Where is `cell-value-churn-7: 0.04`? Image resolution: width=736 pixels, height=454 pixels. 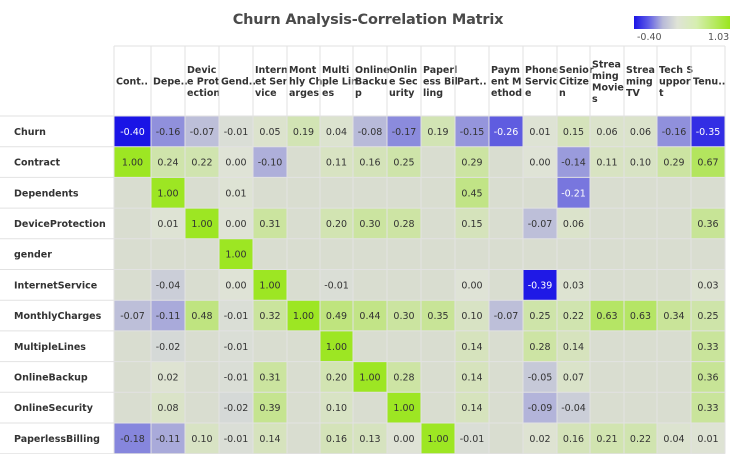 cell-value-churn-7: 0.04 is located at coordinates (336, 132).